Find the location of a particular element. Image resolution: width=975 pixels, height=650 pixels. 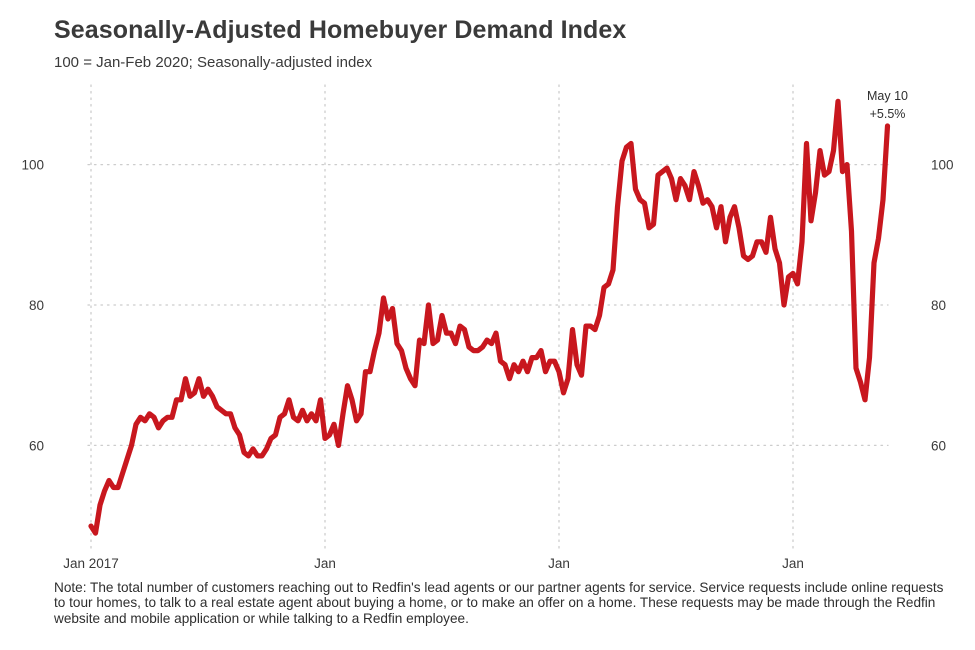

y-tick-label-right: 100 is located at coordinates (942, 165).